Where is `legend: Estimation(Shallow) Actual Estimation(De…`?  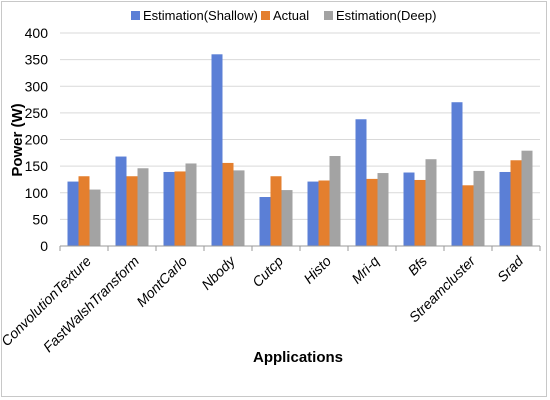 legend: Estimation(Shallow) Actual Estimation(De… is located at coordinates (283, 15).